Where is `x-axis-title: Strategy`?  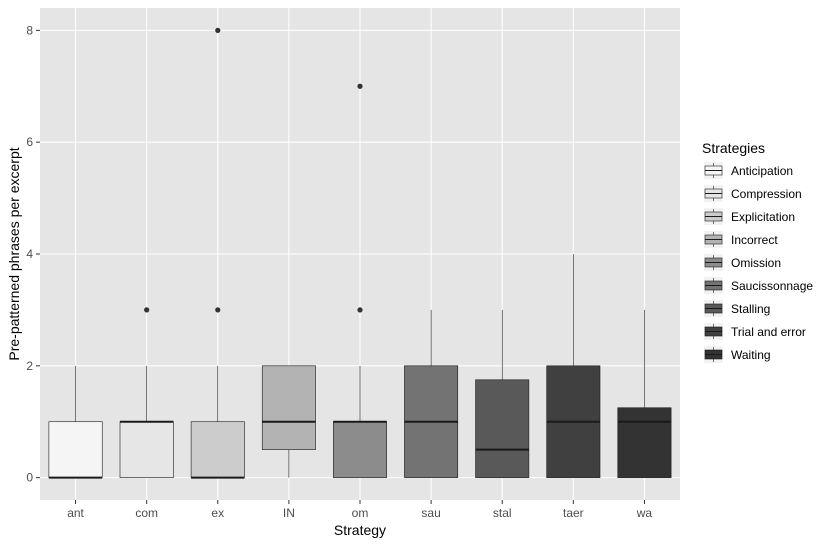 x-axis-title: Strategy is located at coordinates (360, 530).